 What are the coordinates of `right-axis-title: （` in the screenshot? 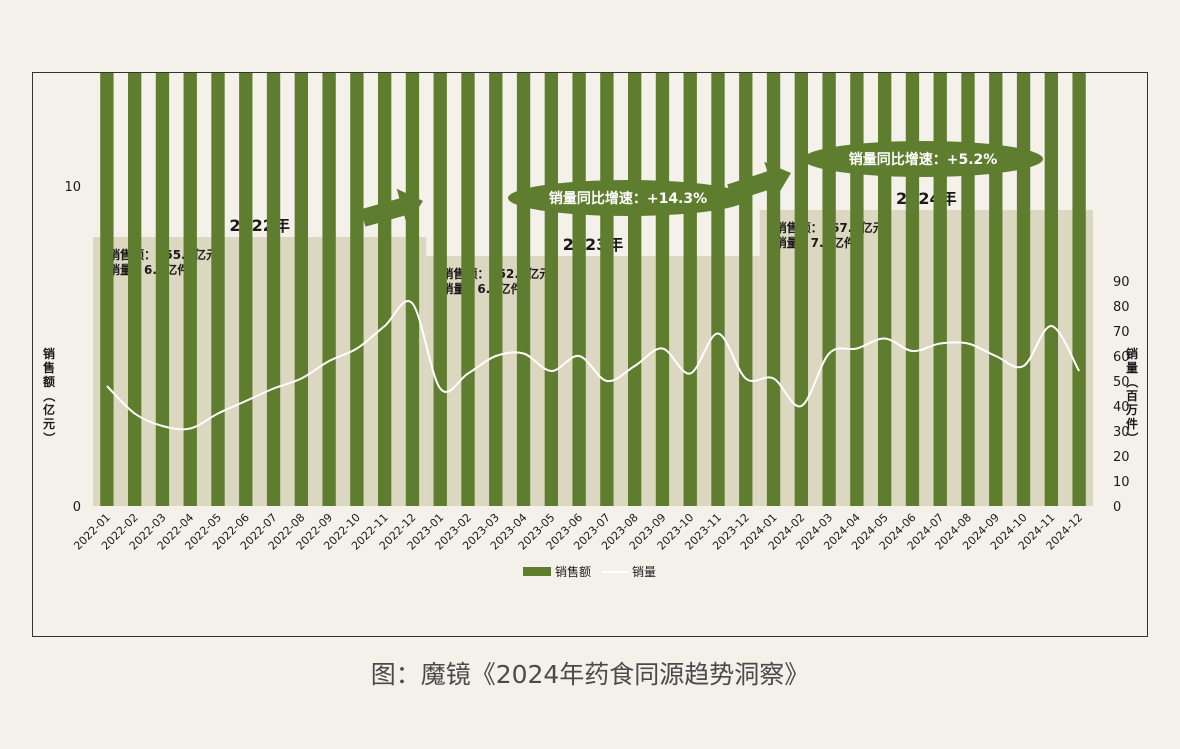 It's located at (1132, 382).